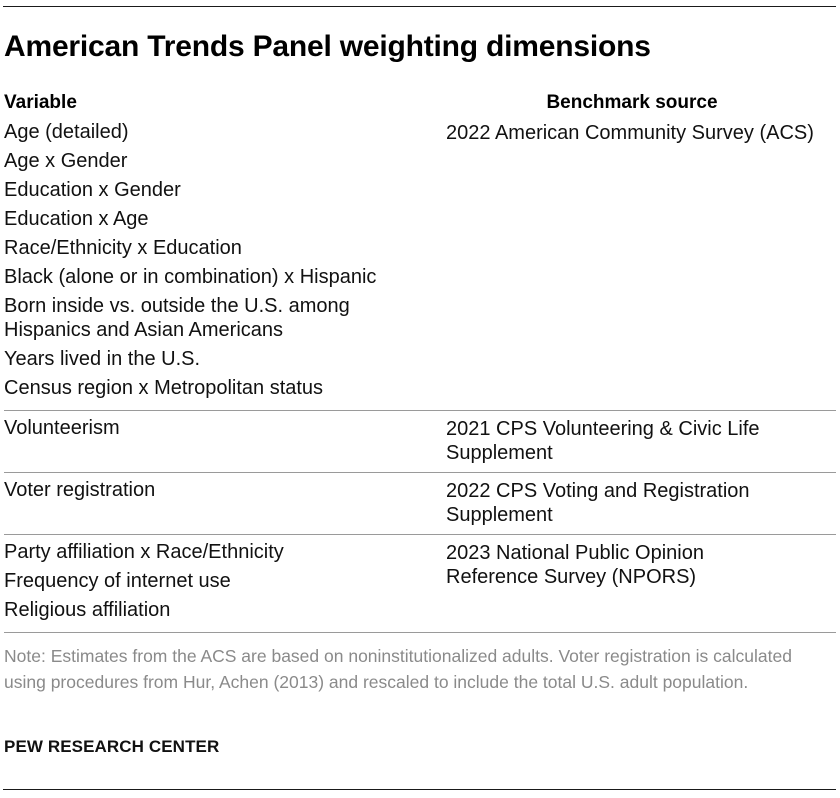  I want to click on variable-item: Party affiliation x Race/Ethnicity, so click(144, 552).